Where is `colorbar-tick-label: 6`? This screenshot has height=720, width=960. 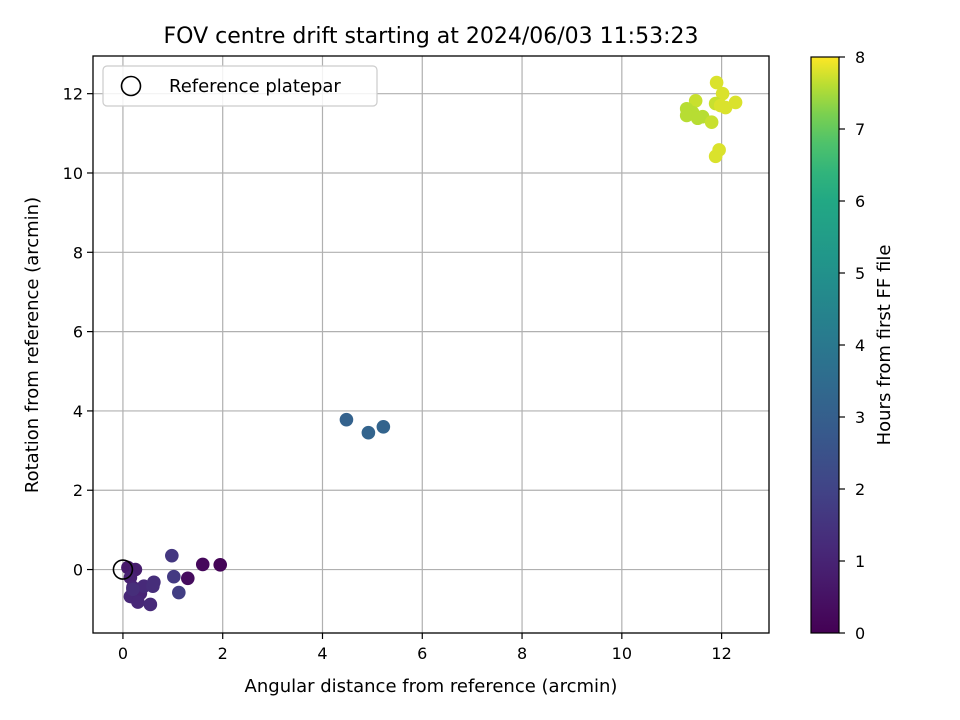
colorbar-tick-label: 6 is located at coordinates (860, 201).